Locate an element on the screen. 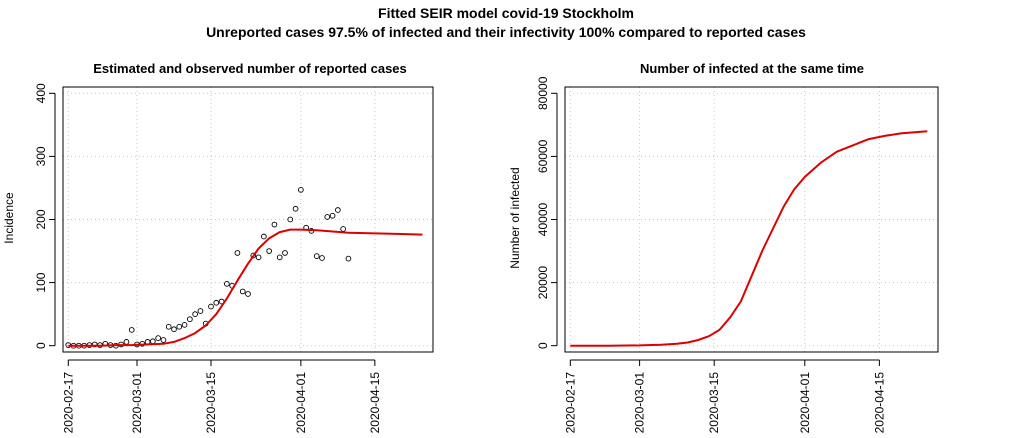 The image size is (1012, 438). infected-chart-title: Number of infected at the same time is located at coordinates (752, 68).